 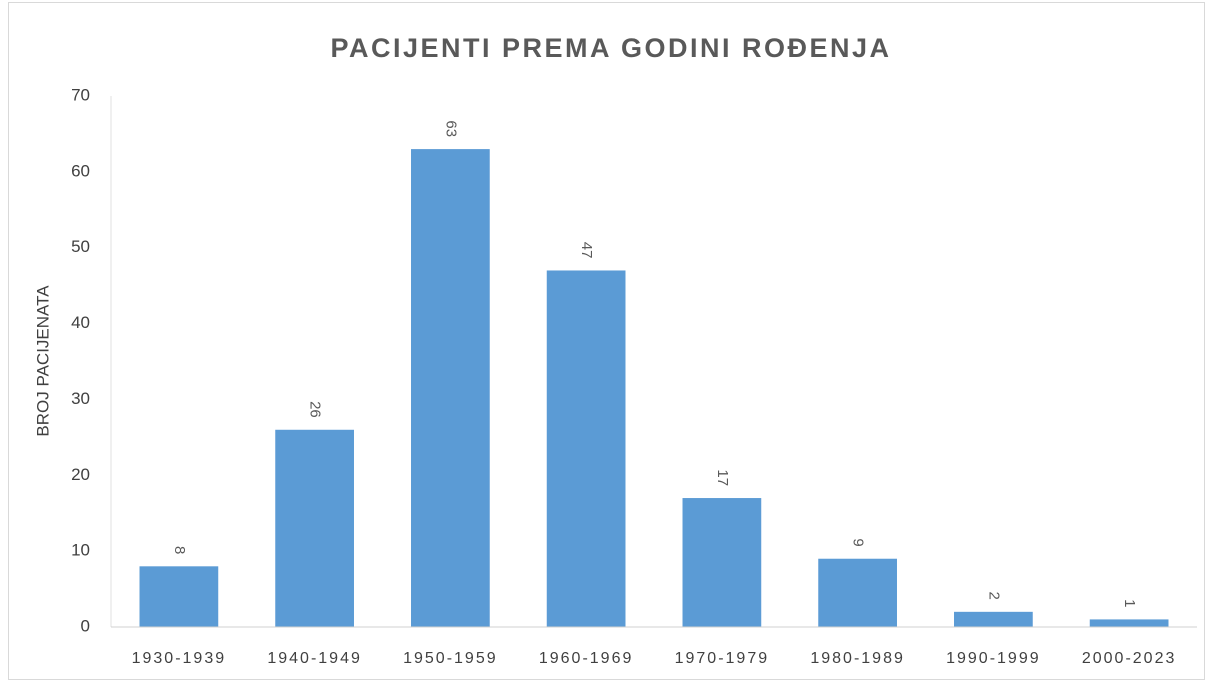 What do you see at coordinates (314, 658) in the screenshot?
I see `x-tick-label: 1940-1949` at bounding box center [314, 658].